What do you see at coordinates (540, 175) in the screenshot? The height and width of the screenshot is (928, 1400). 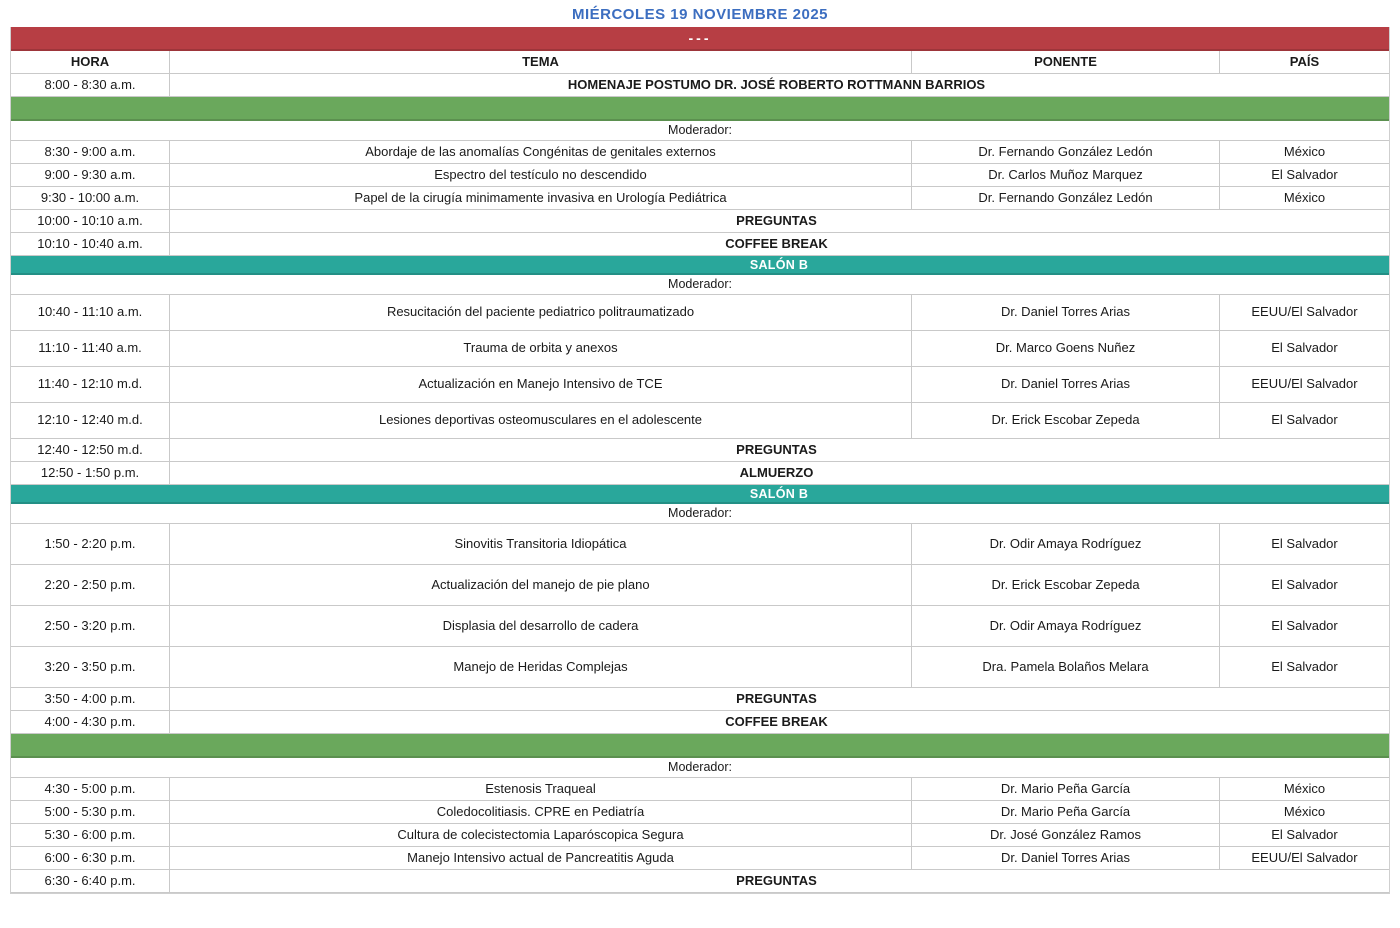 I see `tema-cell: Espectro del testículo no descendido` at bounding box center [540, 175].